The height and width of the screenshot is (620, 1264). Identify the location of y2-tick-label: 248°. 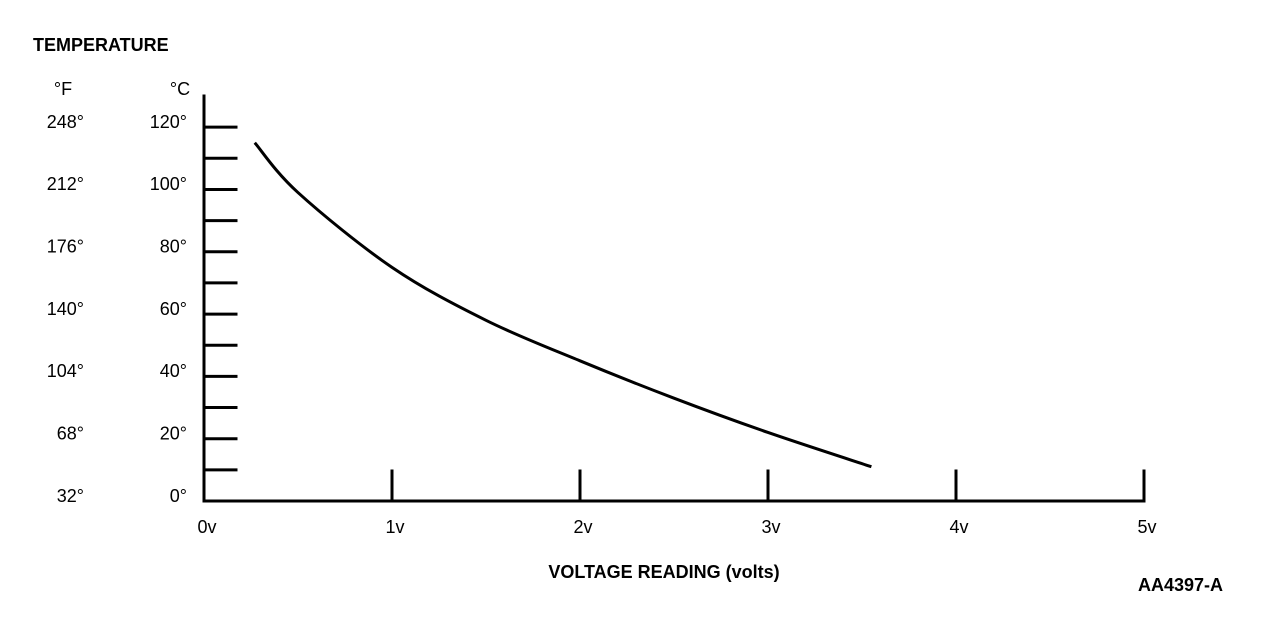
(65, 122).